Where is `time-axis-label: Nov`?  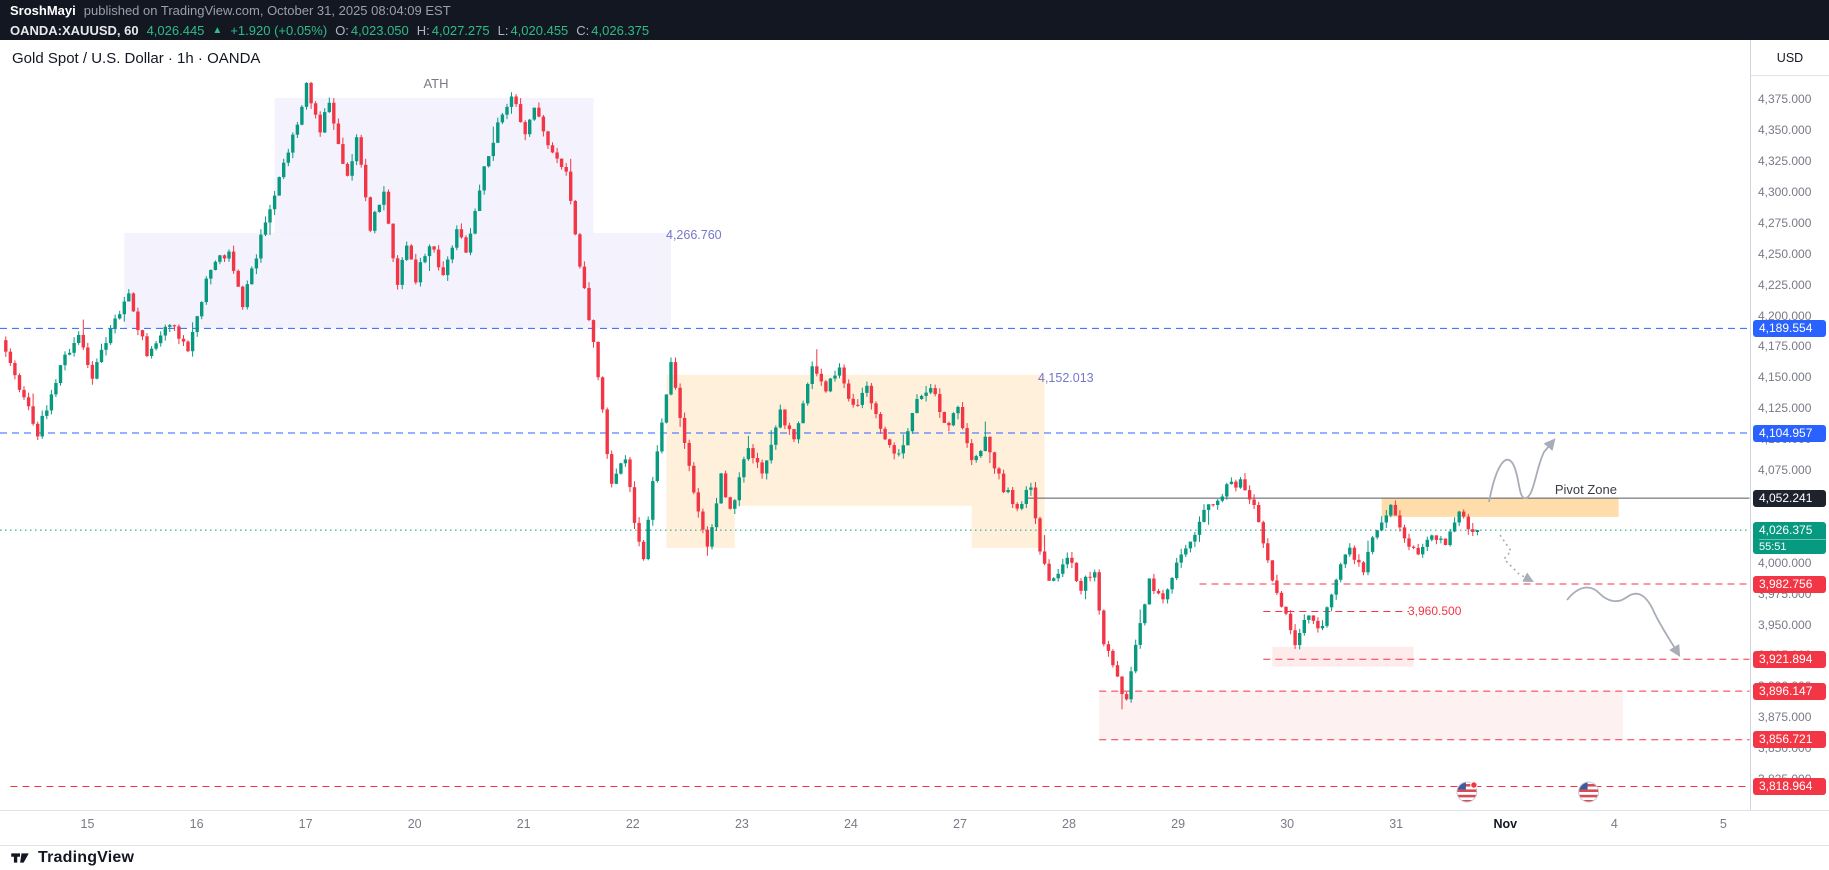
time-axis-label: Nov is located at coordinates (1505, 824).